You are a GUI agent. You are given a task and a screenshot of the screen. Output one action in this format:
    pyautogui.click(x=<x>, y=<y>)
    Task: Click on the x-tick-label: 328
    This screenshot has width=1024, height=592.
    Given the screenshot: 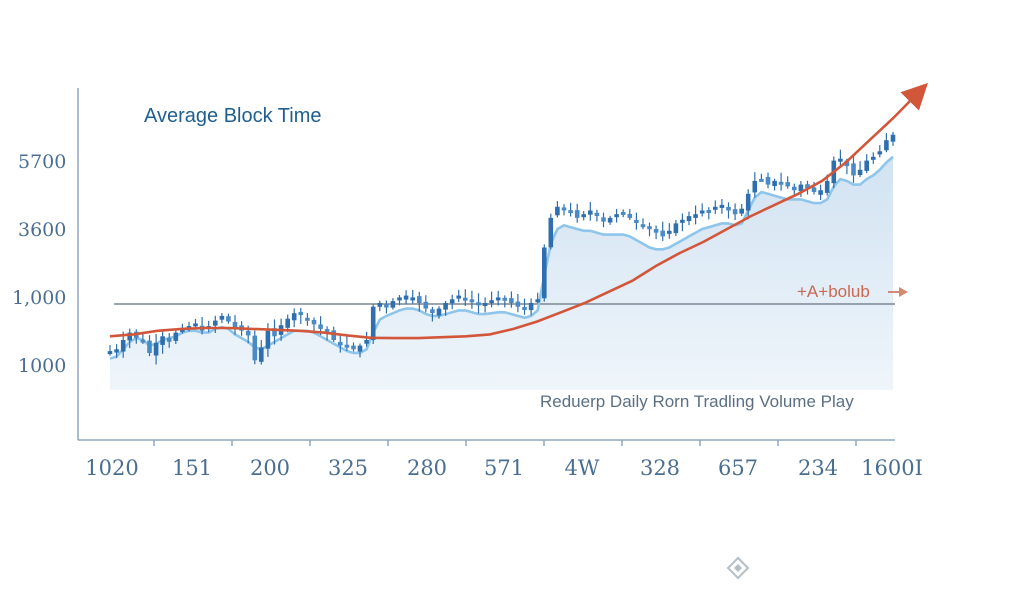 What is the action you would take?
    pyautogui.click(x=660, y=468)
    